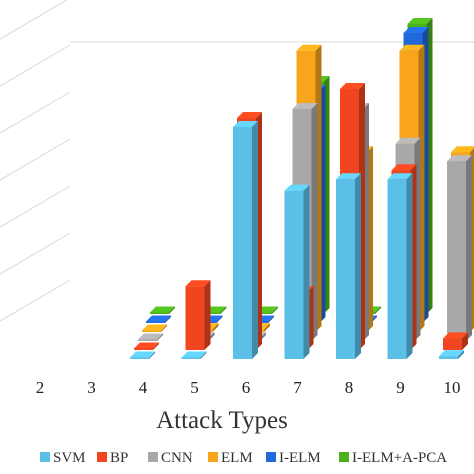 The width and height of the screenshot is (474, 474). I want to click on x-tick-label: 6, so click(246, 387).